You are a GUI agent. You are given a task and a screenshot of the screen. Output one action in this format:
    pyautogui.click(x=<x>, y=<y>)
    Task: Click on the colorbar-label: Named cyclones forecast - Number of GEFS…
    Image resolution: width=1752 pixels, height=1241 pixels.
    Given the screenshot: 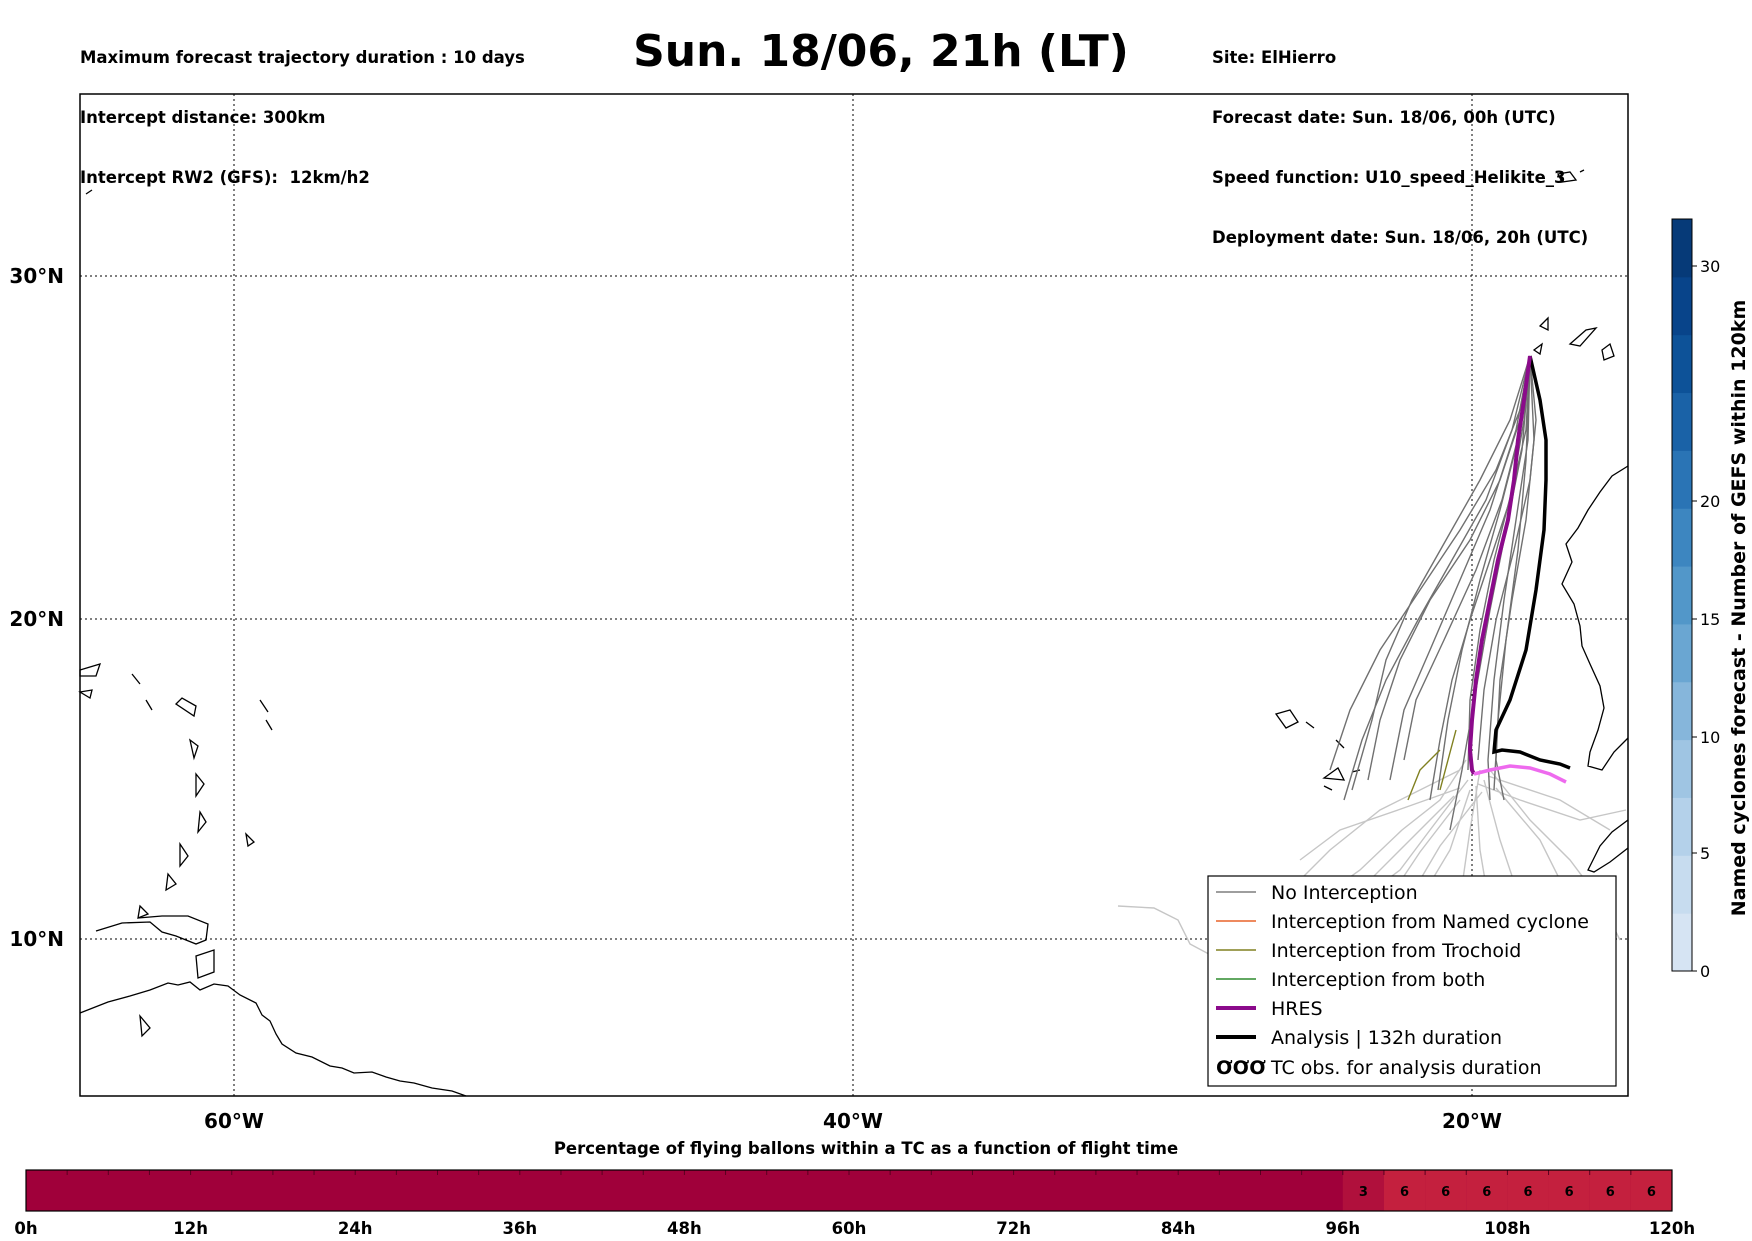 What is the action you would take?
    pyautogui.click(x=1739, y=608)
    